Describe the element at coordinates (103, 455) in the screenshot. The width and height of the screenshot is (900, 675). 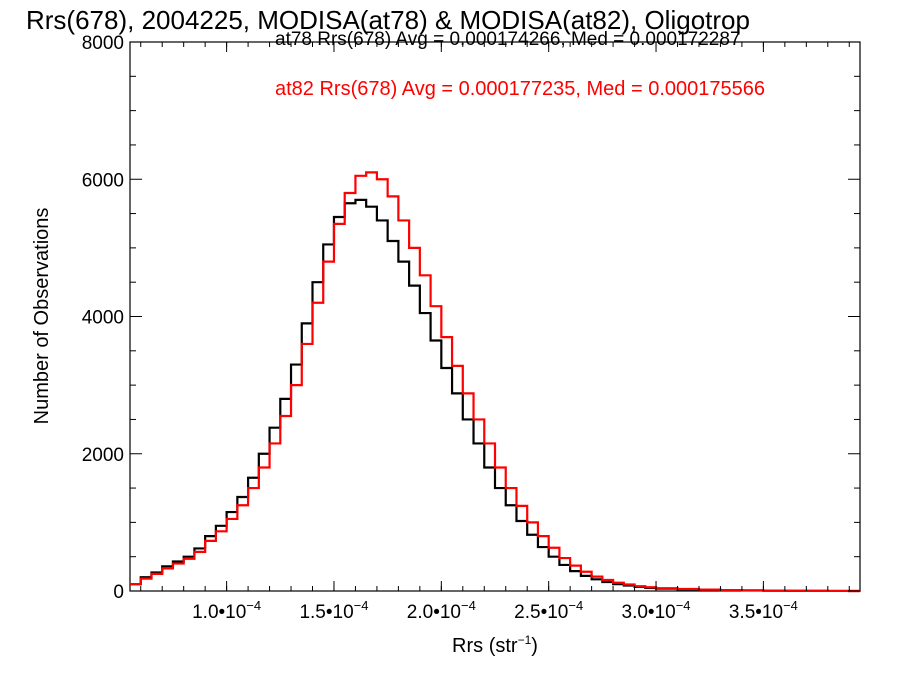
I see `y-tick-label: 2000` at that location.